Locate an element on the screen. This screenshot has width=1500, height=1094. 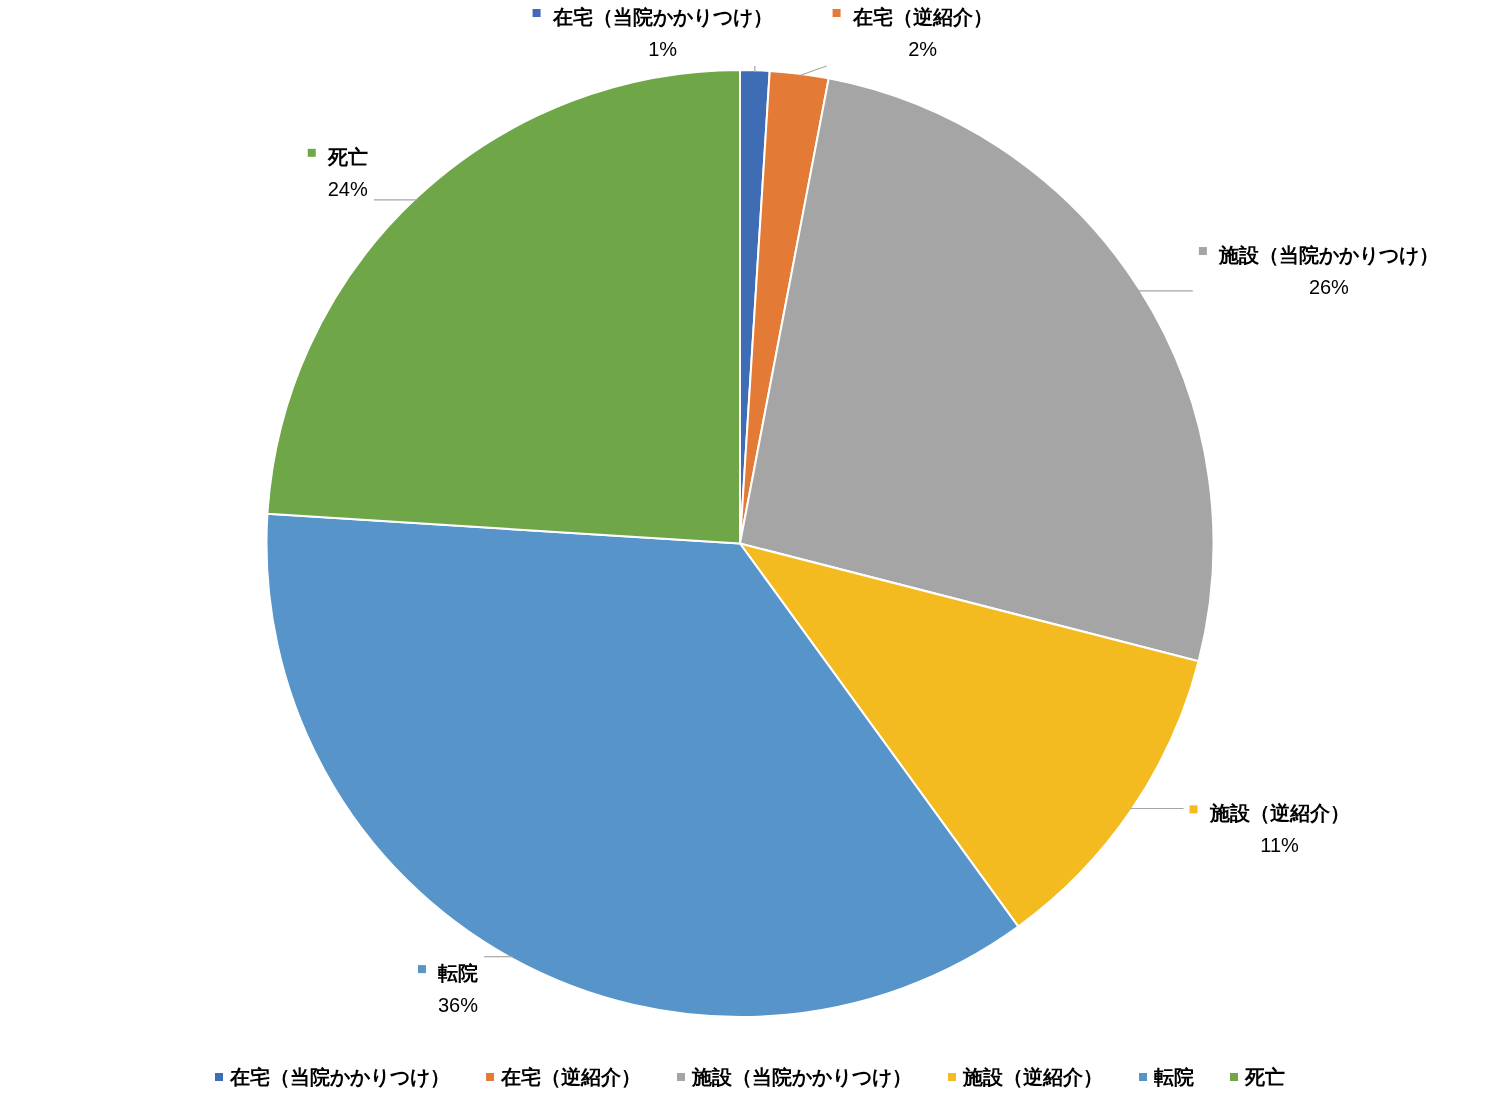
data-label: 在宅（逆紹介） 2% is located at coordinates (922, 33).